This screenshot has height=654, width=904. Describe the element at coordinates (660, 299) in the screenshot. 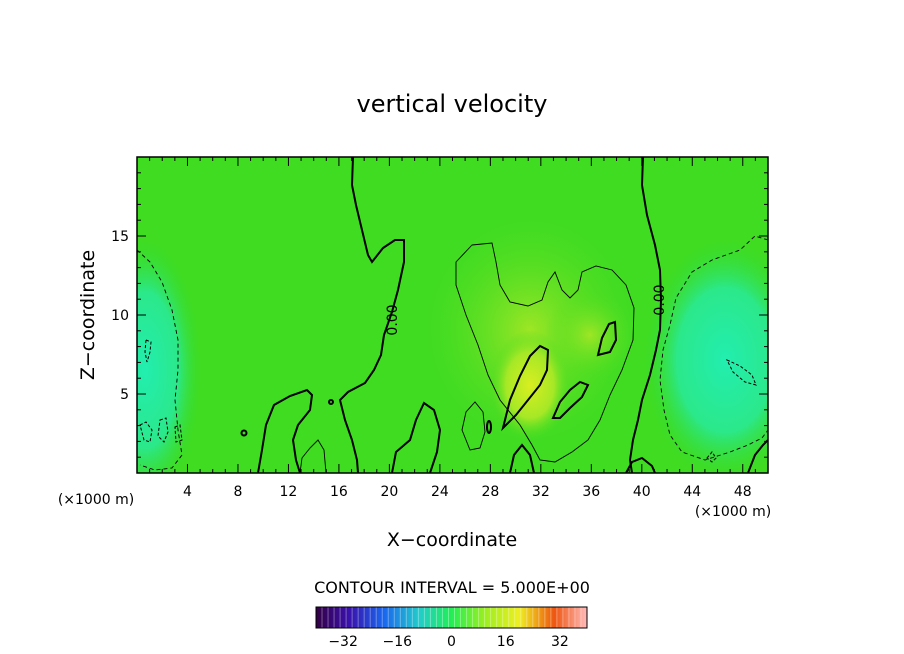

I see `contour-label-right: 0.00` at that location.